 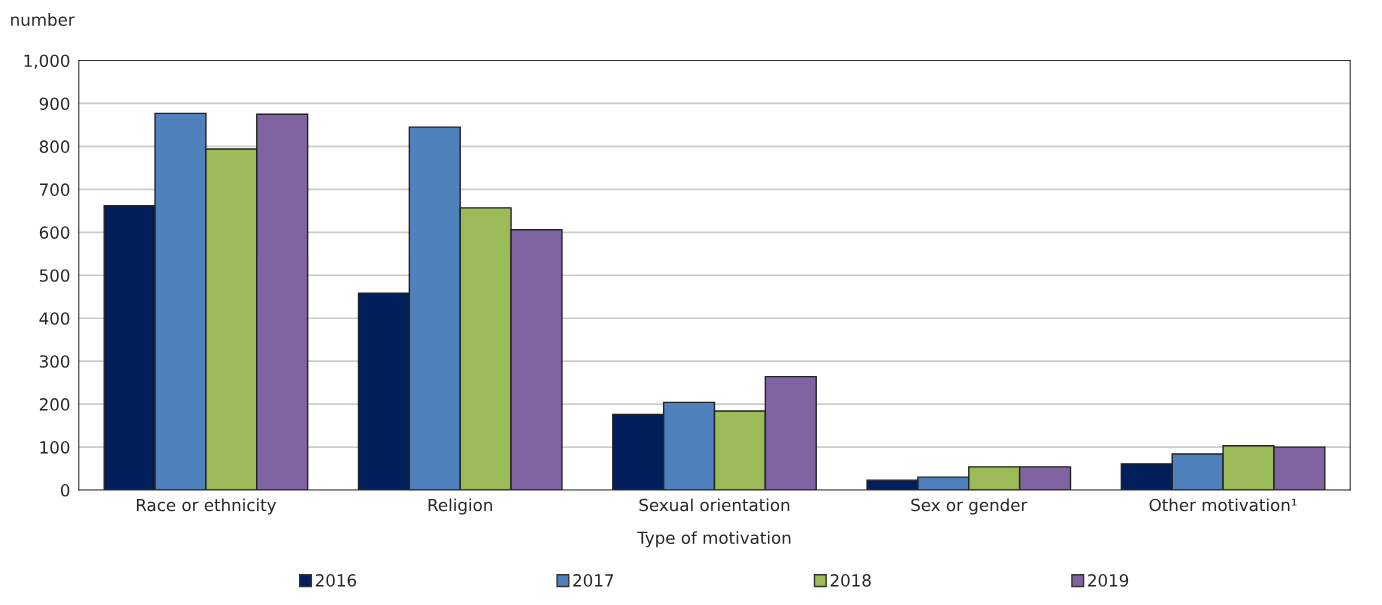 I want to click on legend-label: 2019, so click(x=1108, y=580).